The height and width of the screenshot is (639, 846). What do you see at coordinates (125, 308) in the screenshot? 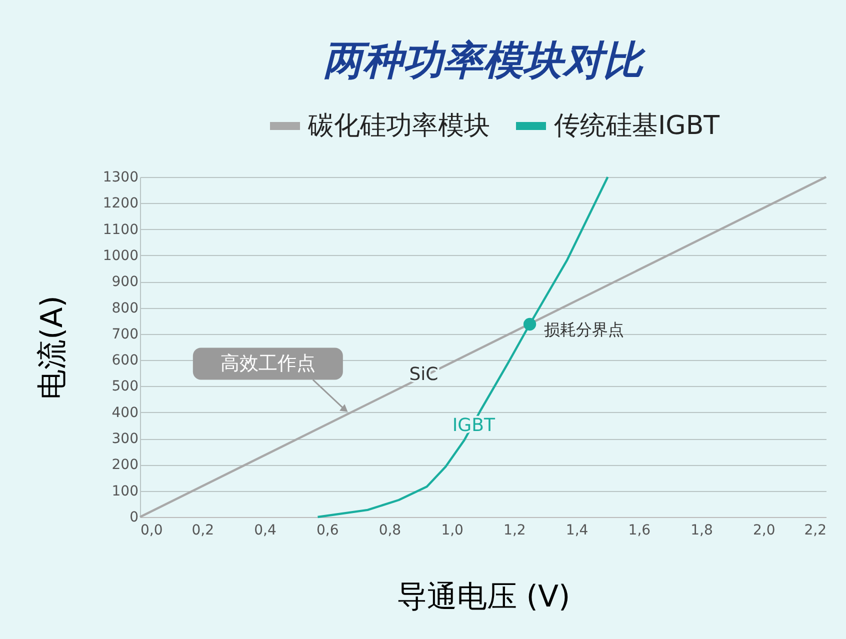
I see `y-tick-label: 800` at bounding box center [125, 308].